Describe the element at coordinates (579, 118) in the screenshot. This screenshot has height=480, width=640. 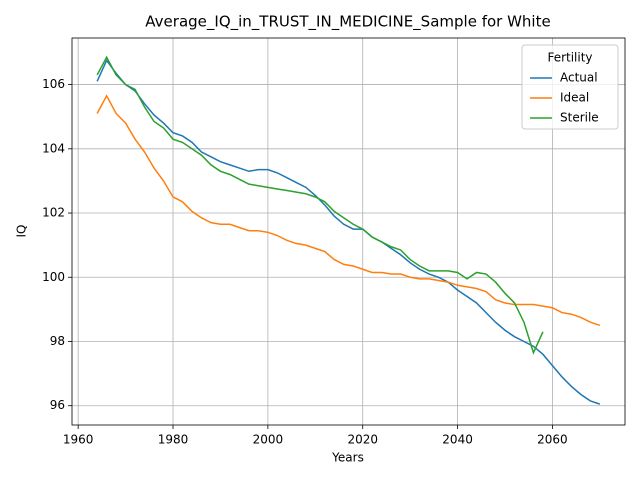
I see `legend-label: Sterile` at that location.